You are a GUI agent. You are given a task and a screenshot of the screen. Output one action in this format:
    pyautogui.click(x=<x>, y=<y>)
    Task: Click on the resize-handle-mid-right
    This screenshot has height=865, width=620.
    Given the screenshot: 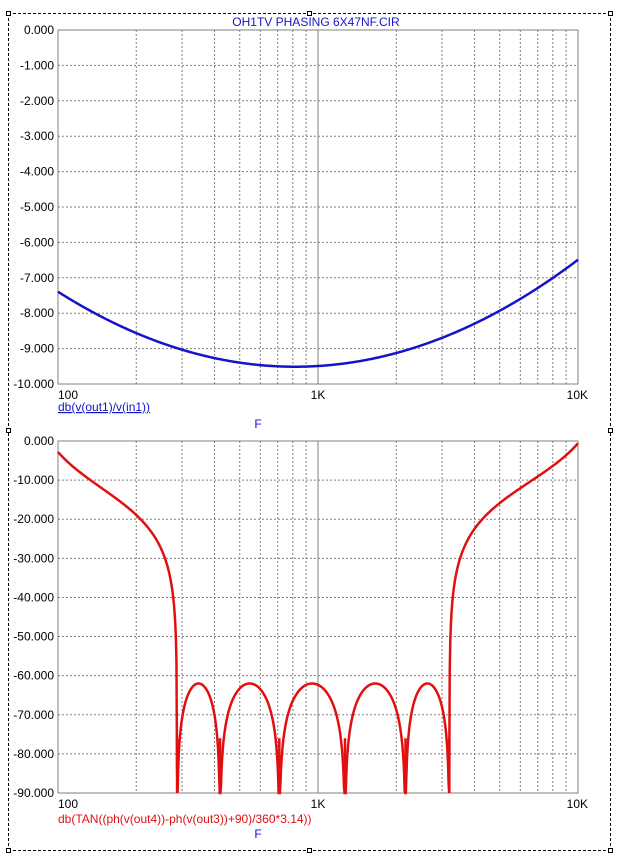 What is the action you would take?
    pyautogui.click(x=610, y=430)
    